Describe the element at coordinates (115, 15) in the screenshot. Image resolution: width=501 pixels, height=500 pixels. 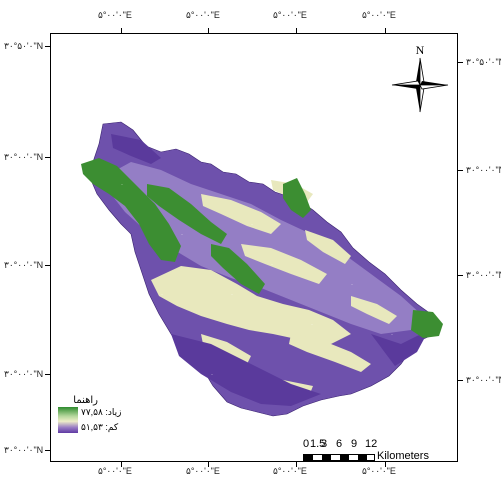
I see `graticule-top-label-1: ۵°۰۰'۰"E` at that location.